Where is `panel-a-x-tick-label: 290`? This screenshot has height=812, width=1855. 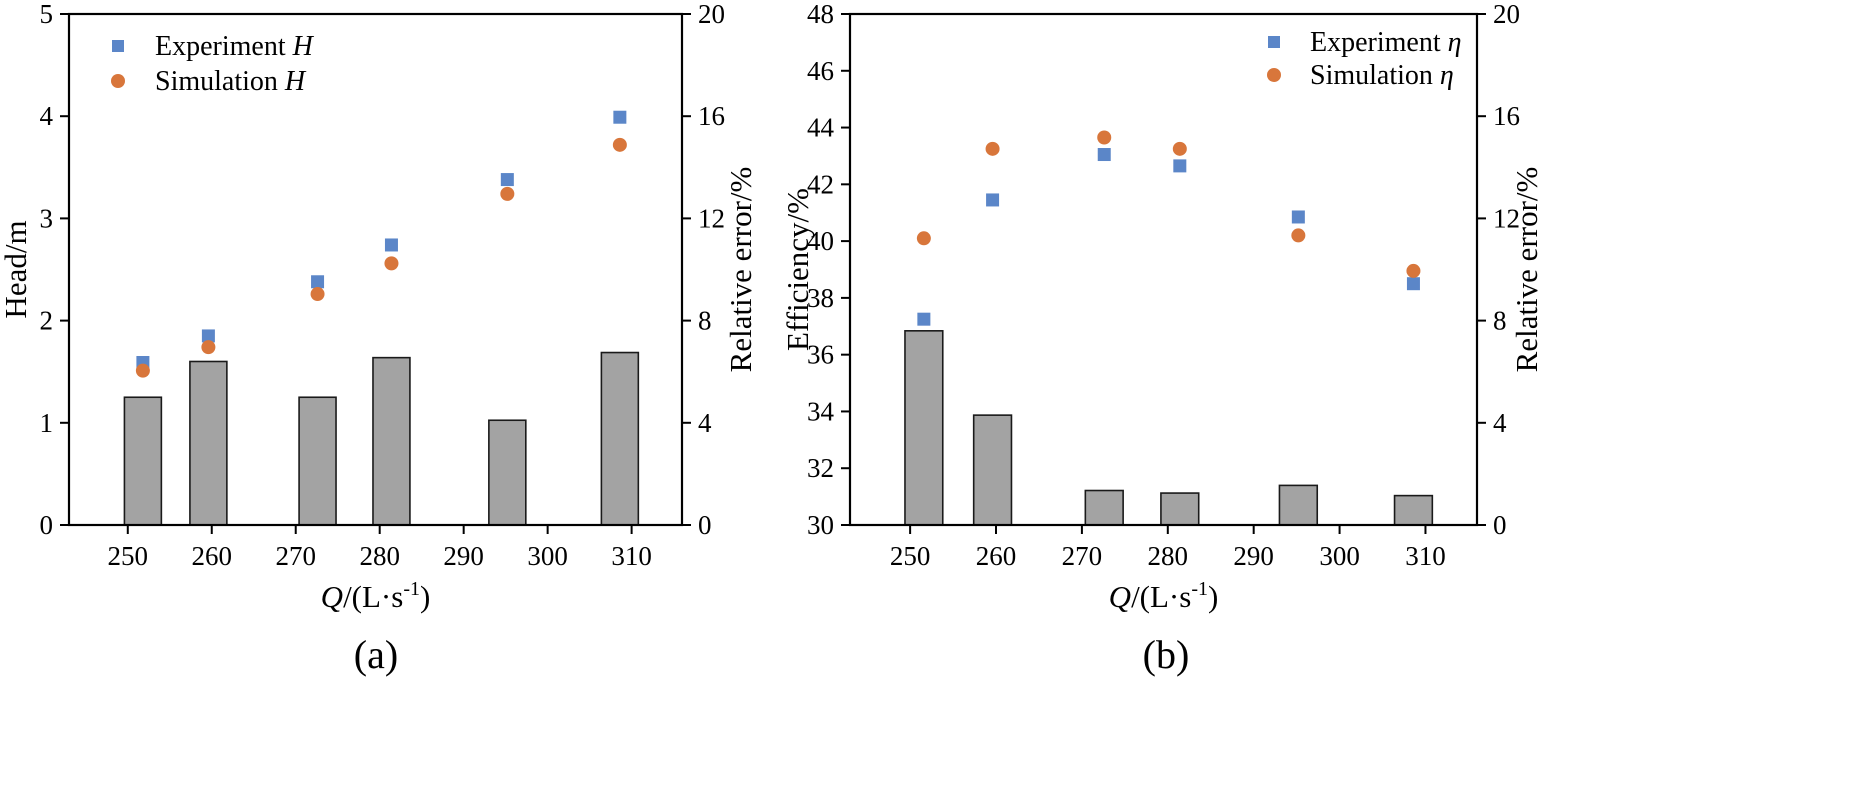
panel-a-x-tick-label: 290 is located at coordinates (463, 556).